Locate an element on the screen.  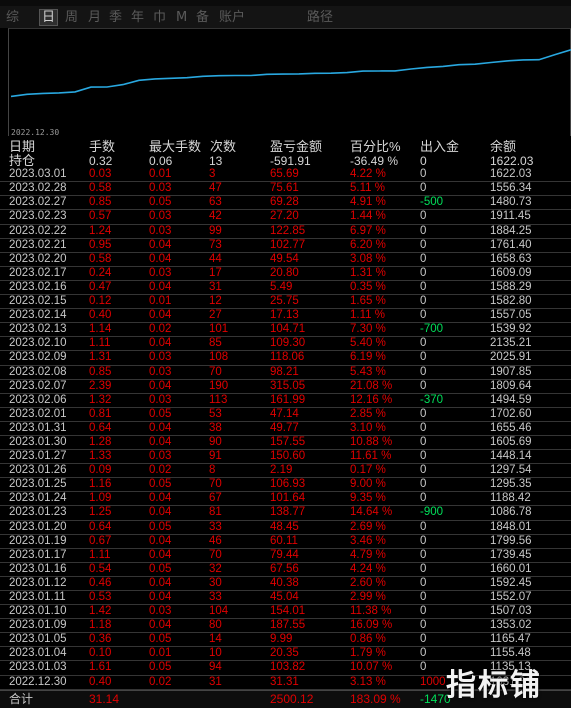
tab-notes: 备 is located at coordinates (203, 17).